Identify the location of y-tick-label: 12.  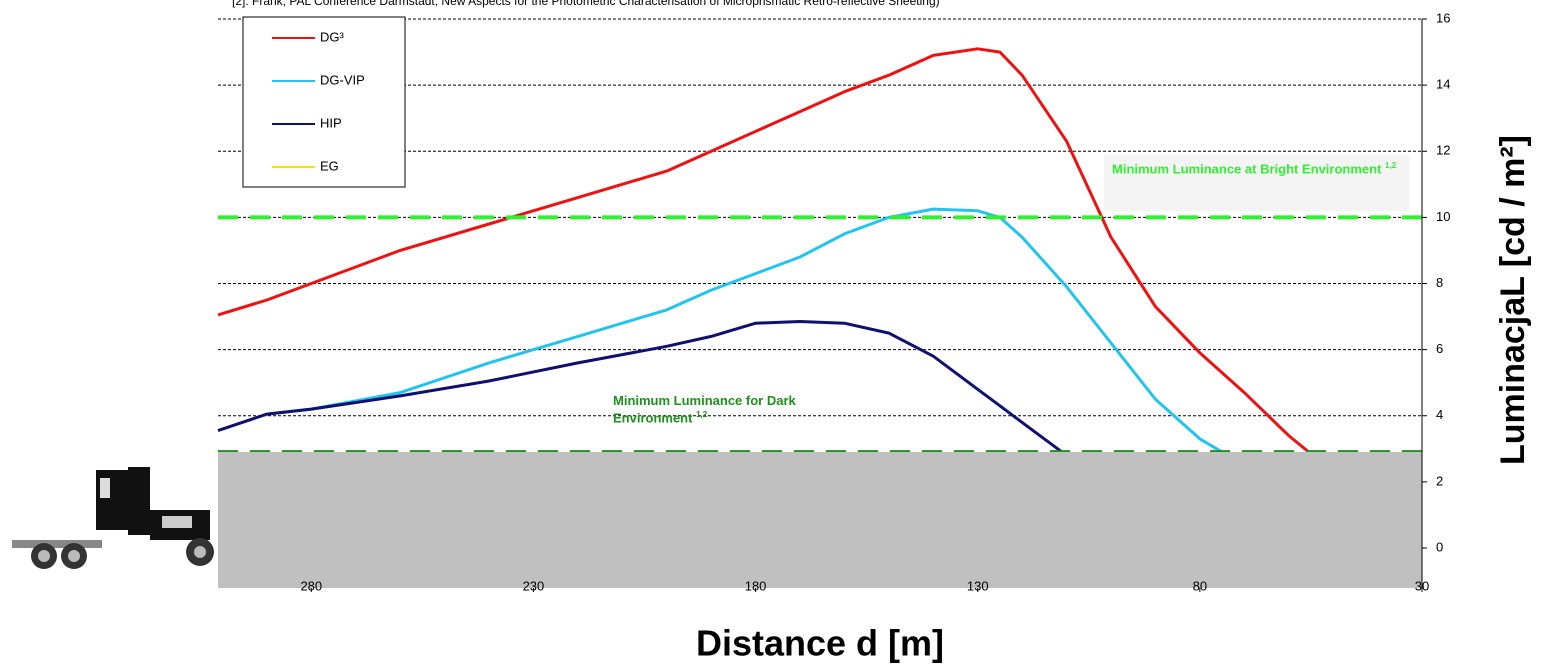
(1443, 150).